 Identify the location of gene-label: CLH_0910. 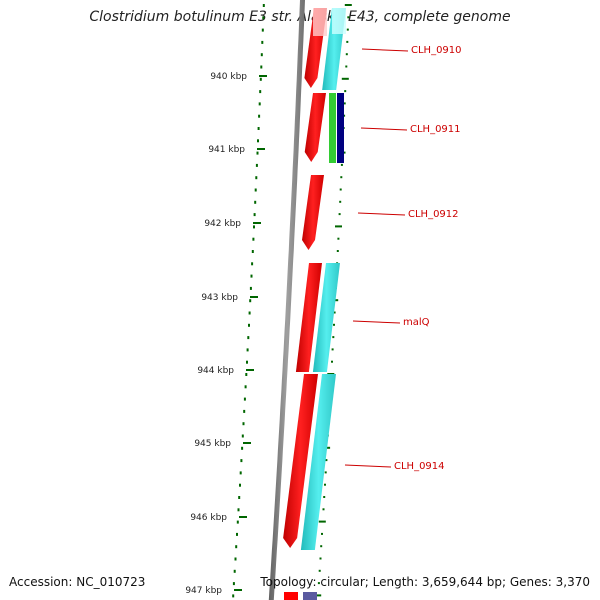
(436, 50).